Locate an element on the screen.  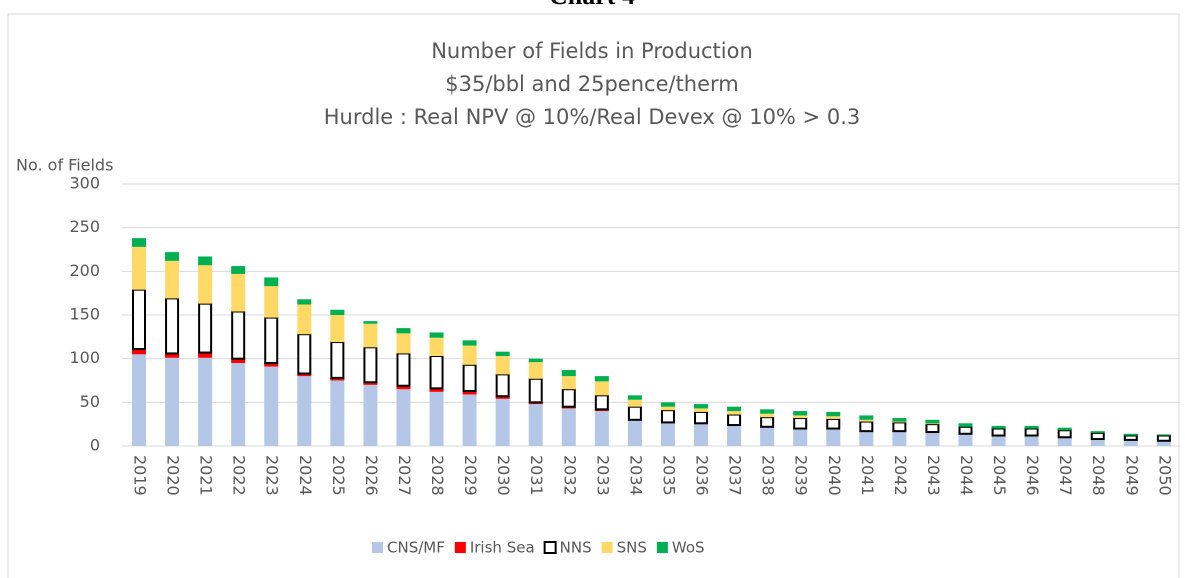
y-tick-label: 100 is located at coordinates (84, 357).